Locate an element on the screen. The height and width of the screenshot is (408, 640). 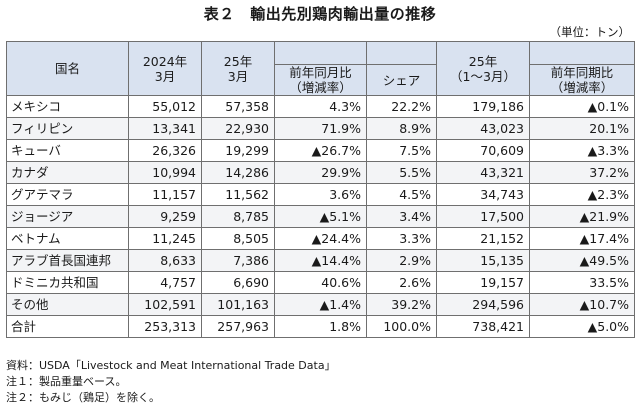
country-cell: フィリピン is located at coordinates (67, 128).